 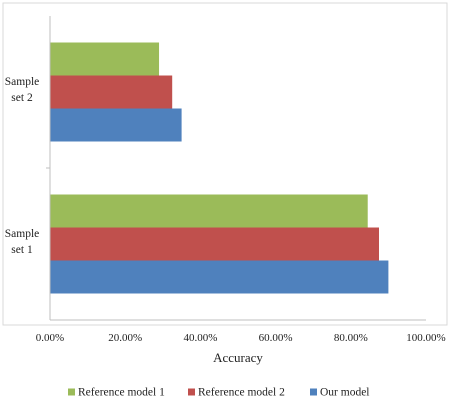 I want to click on x-tick-label: 60.00%, so click(x=276, y=338).